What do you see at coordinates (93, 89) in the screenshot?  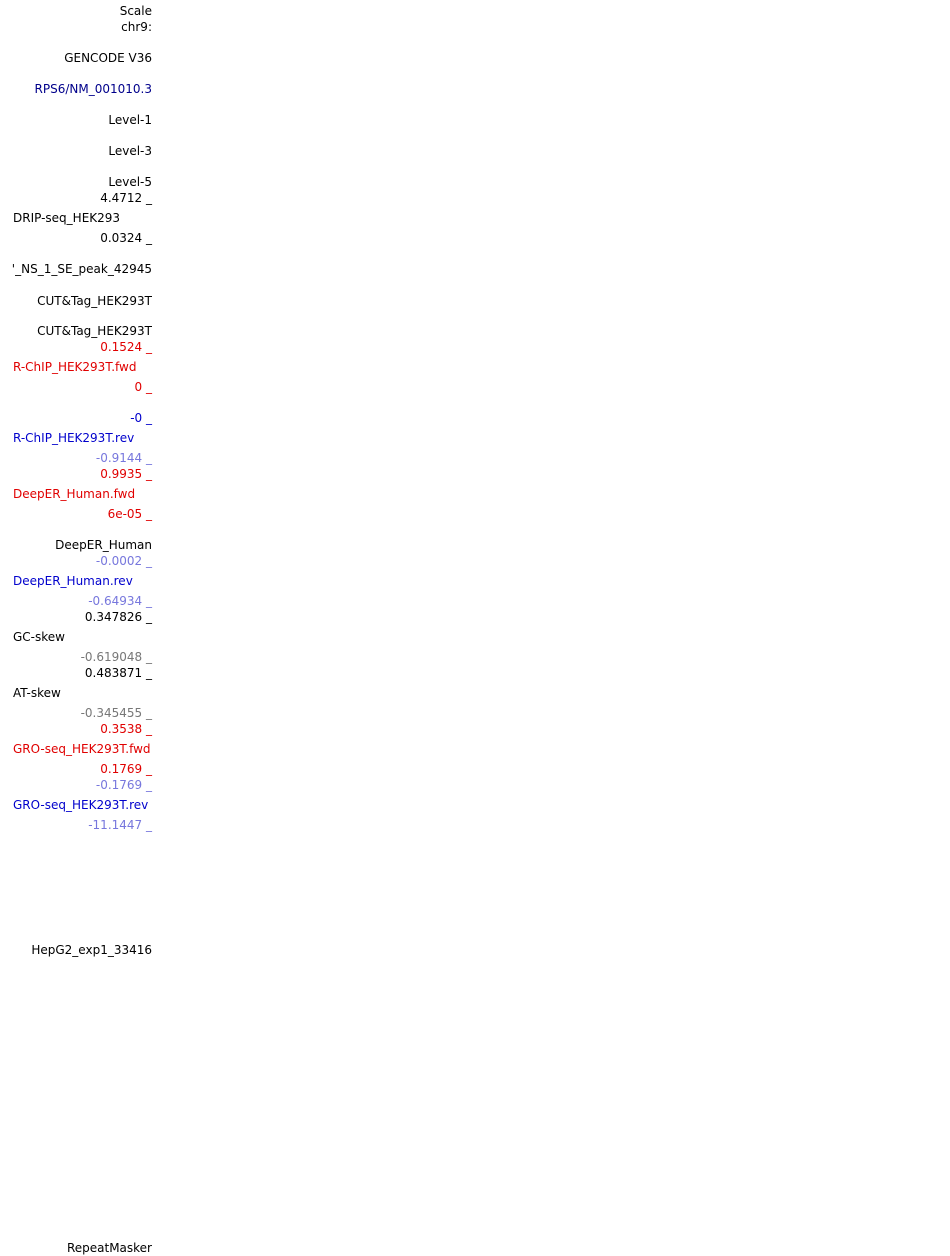 I see `refseq-track-label: RPS6/NM_001010.3` at bounding box center [93, 89].